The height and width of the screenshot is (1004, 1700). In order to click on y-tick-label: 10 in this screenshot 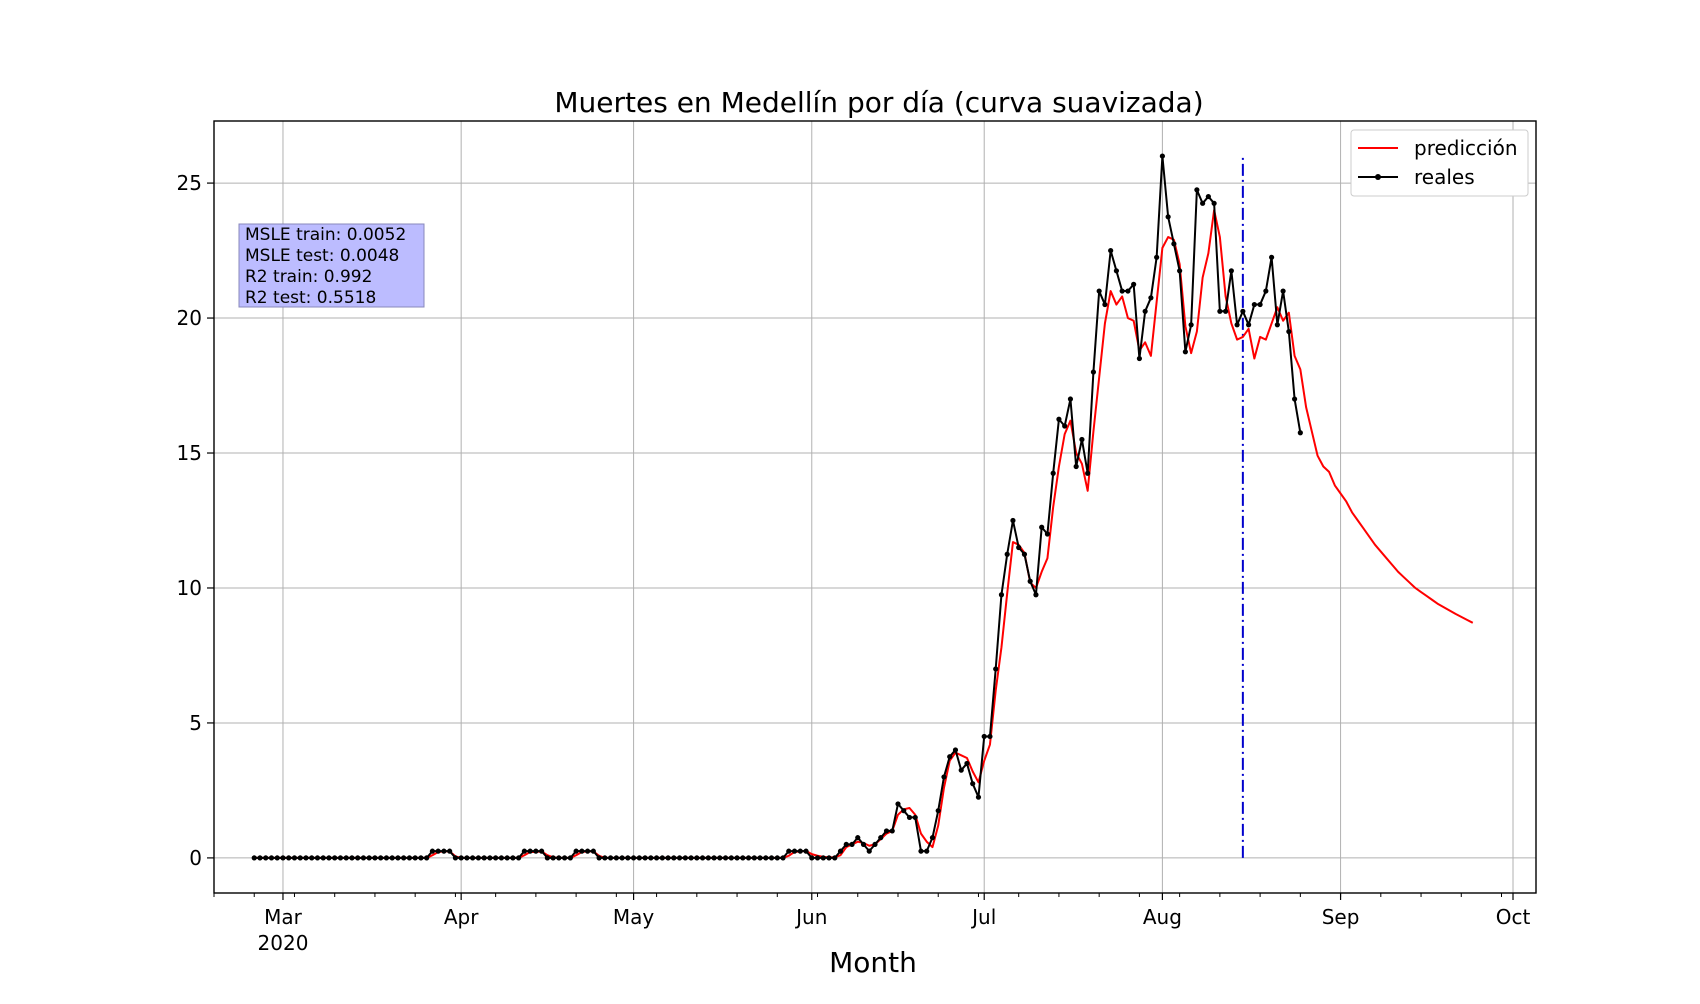, I will do `click(189, 588)`.